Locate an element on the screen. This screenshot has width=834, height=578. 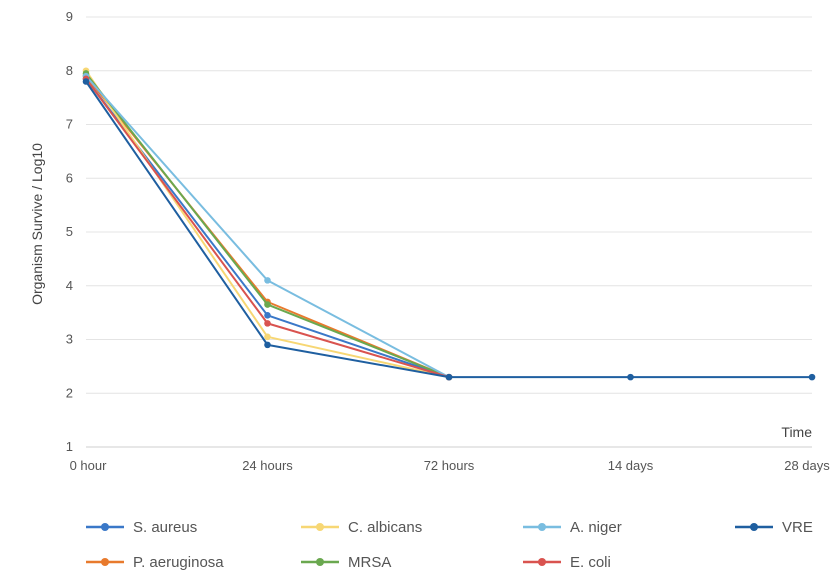
y-tick-label: 5 is located at coordinates (69, 231).